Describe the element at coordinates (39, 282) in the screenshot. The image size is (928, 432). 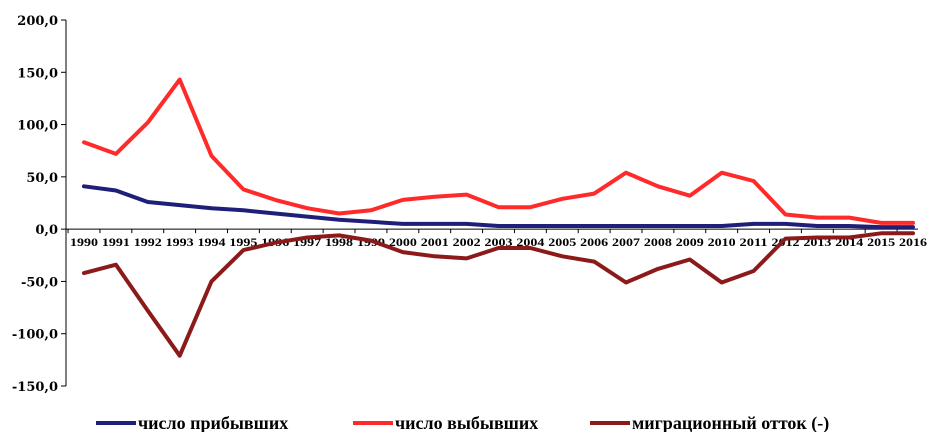
I see `y-tick-label: -50,0` at that location.